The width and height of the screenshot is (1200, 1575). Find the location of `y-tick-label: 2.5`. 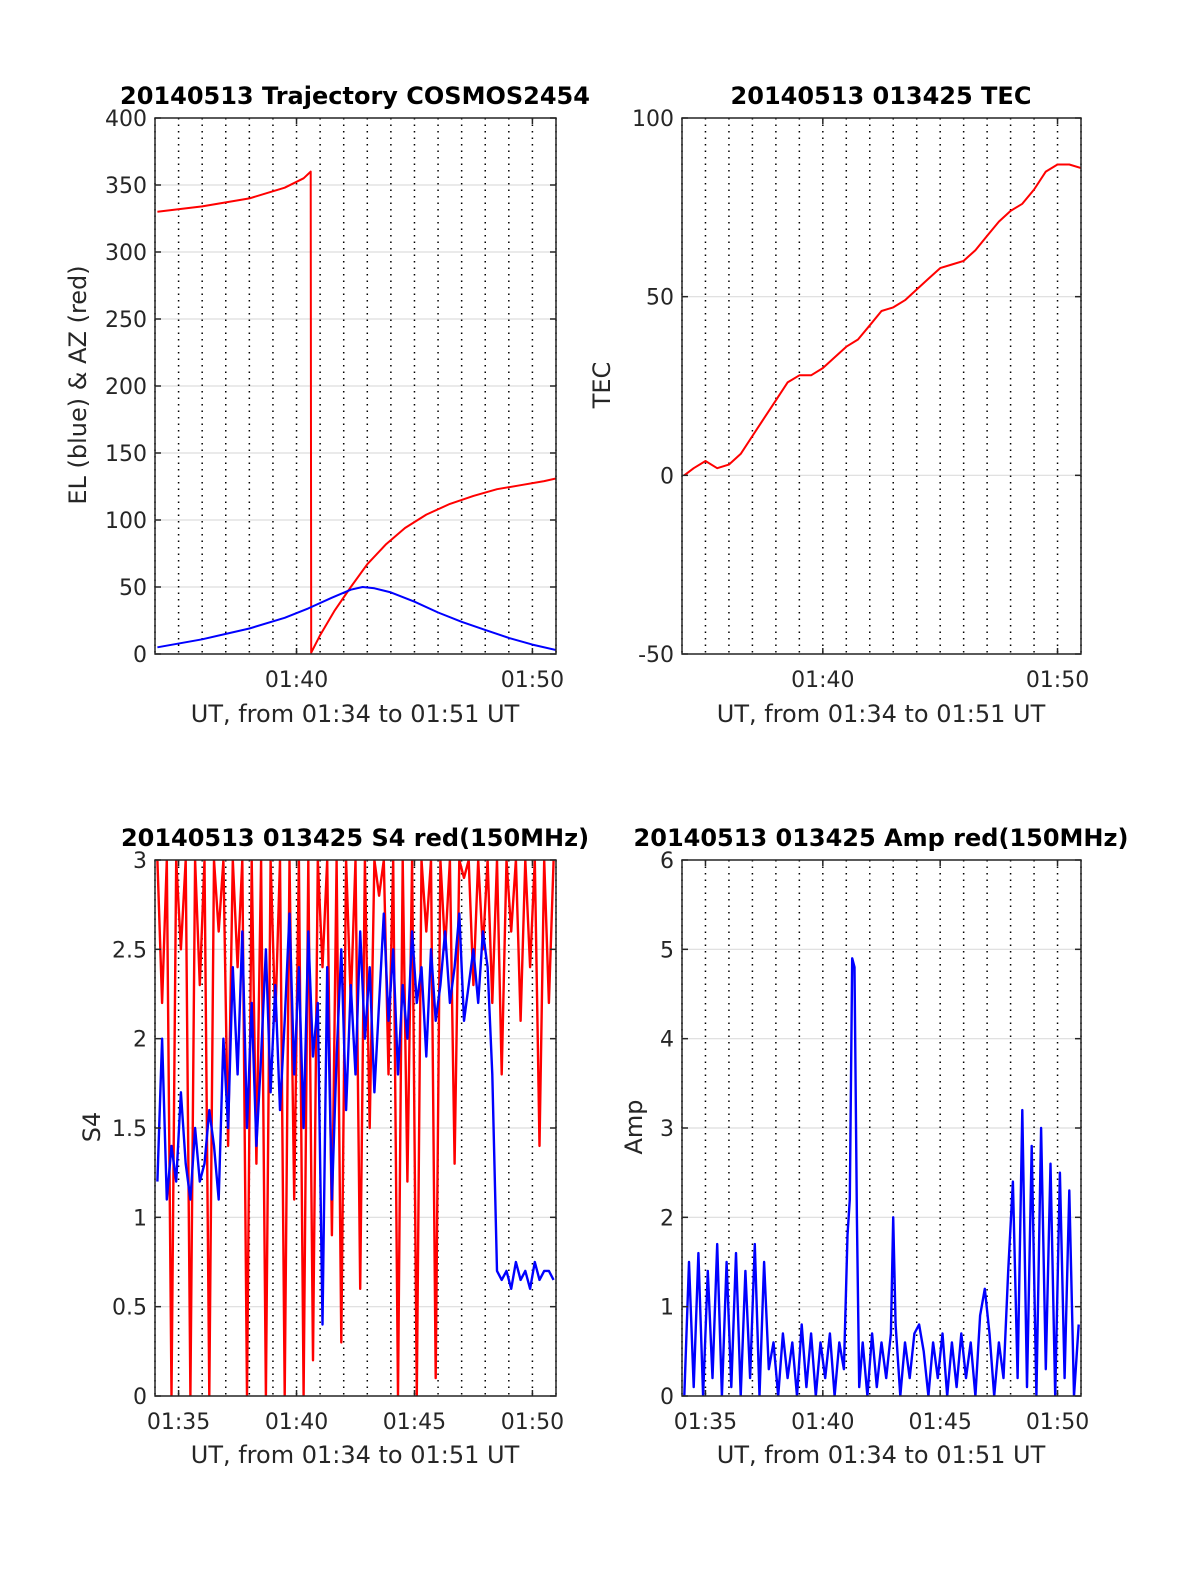

y-tick-label: 2.5 is located at coordinates (129, 950).